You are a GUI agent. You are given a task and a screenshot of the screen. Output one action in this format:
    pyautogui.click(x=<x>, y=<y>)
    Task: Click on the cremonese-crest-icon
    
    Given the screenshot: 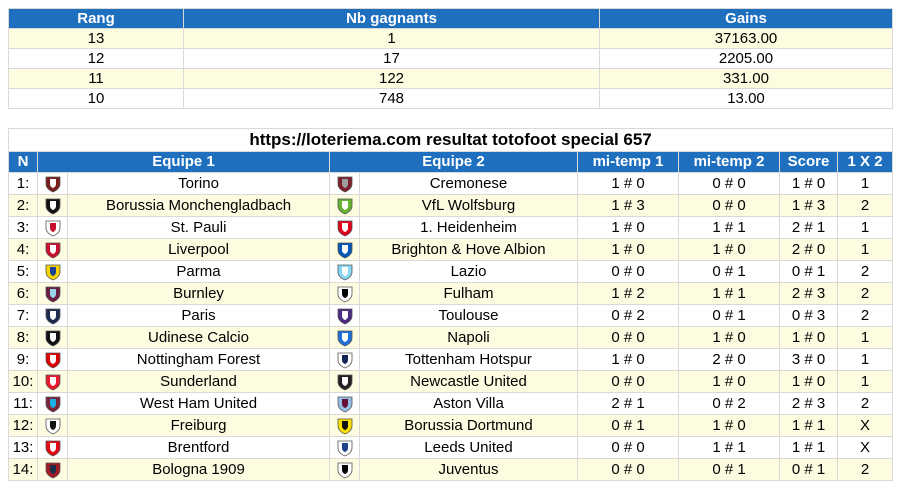 What is the action you would take?
    pyautogui.click(x=344, y=184)
    